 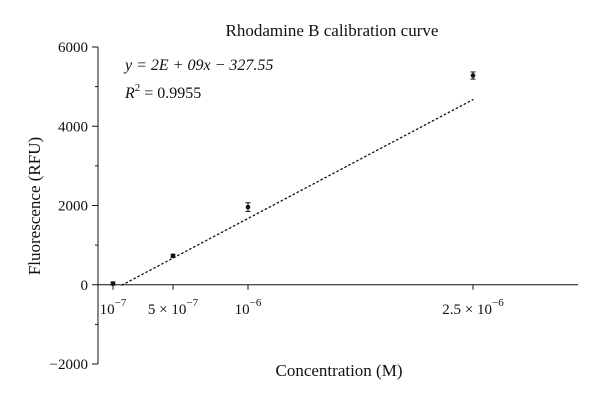 What do you see at coordinates (332, 30) in the screenshot?
I see `chart-title: Rhodamine B calibration curve` at bounding box center [332, 30].